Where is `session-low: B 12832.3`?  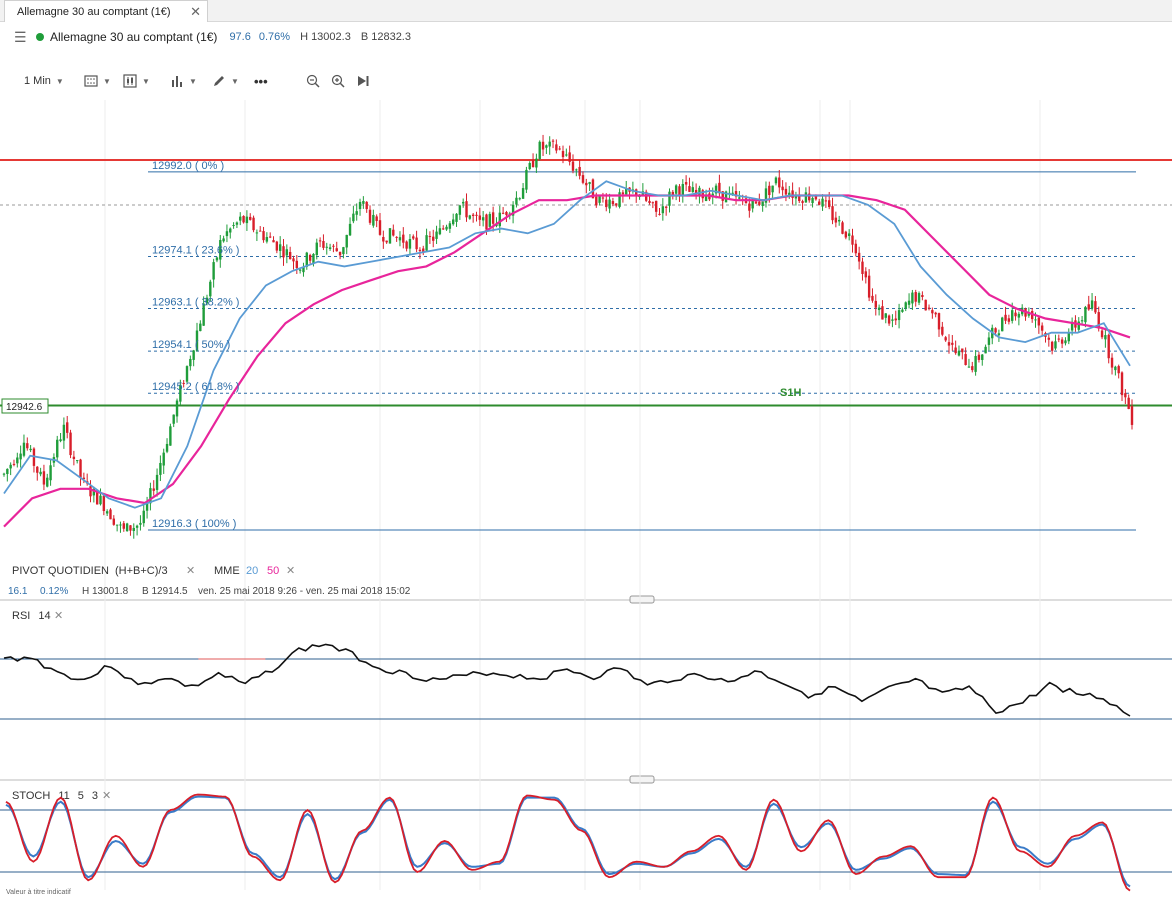
session-low: B 12832.3 is located at coordinates (385, 37).